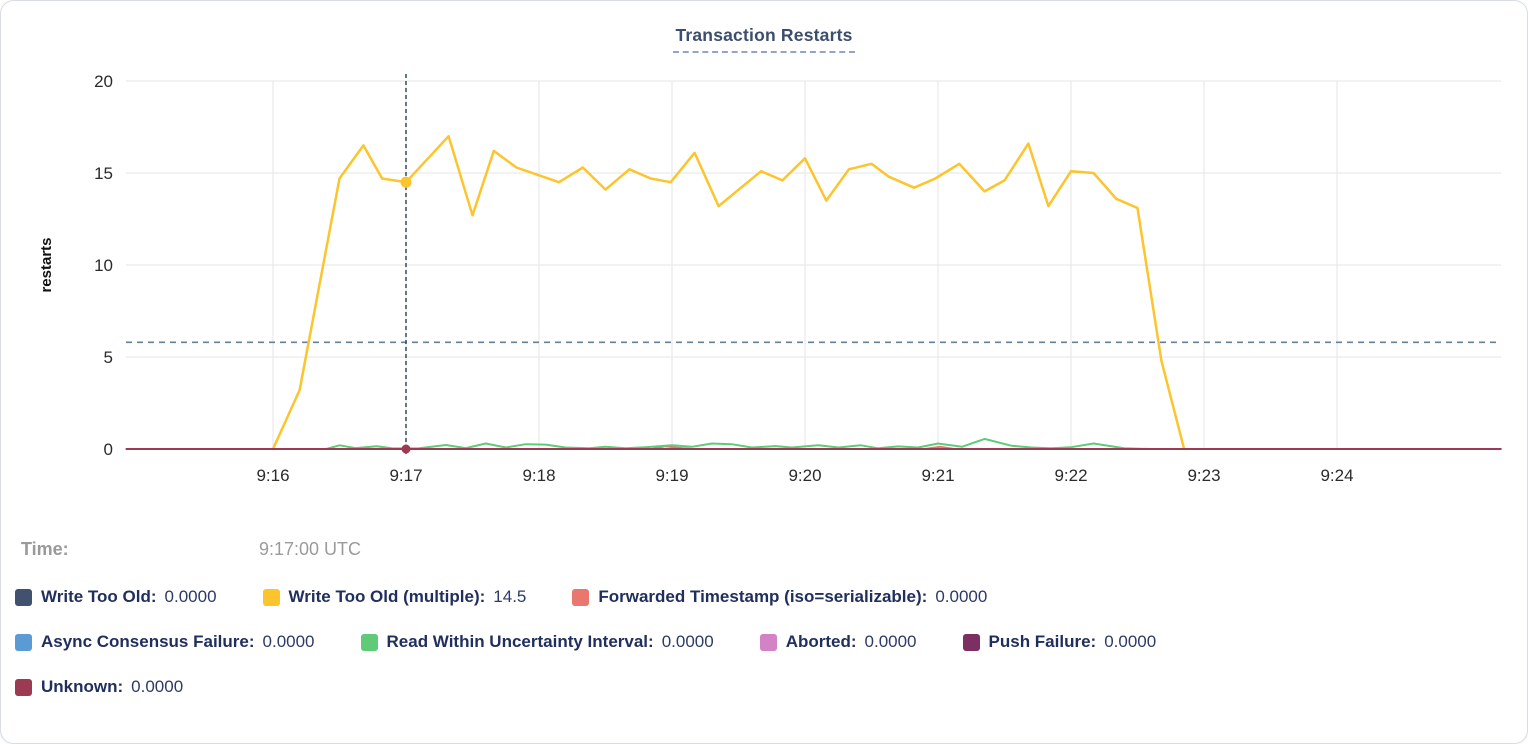 This screenshot has width=1528, height=744. Describe the element at coordinates (671, 475) in the screenshot. I see `x-tick-label: 9:19` at that location.